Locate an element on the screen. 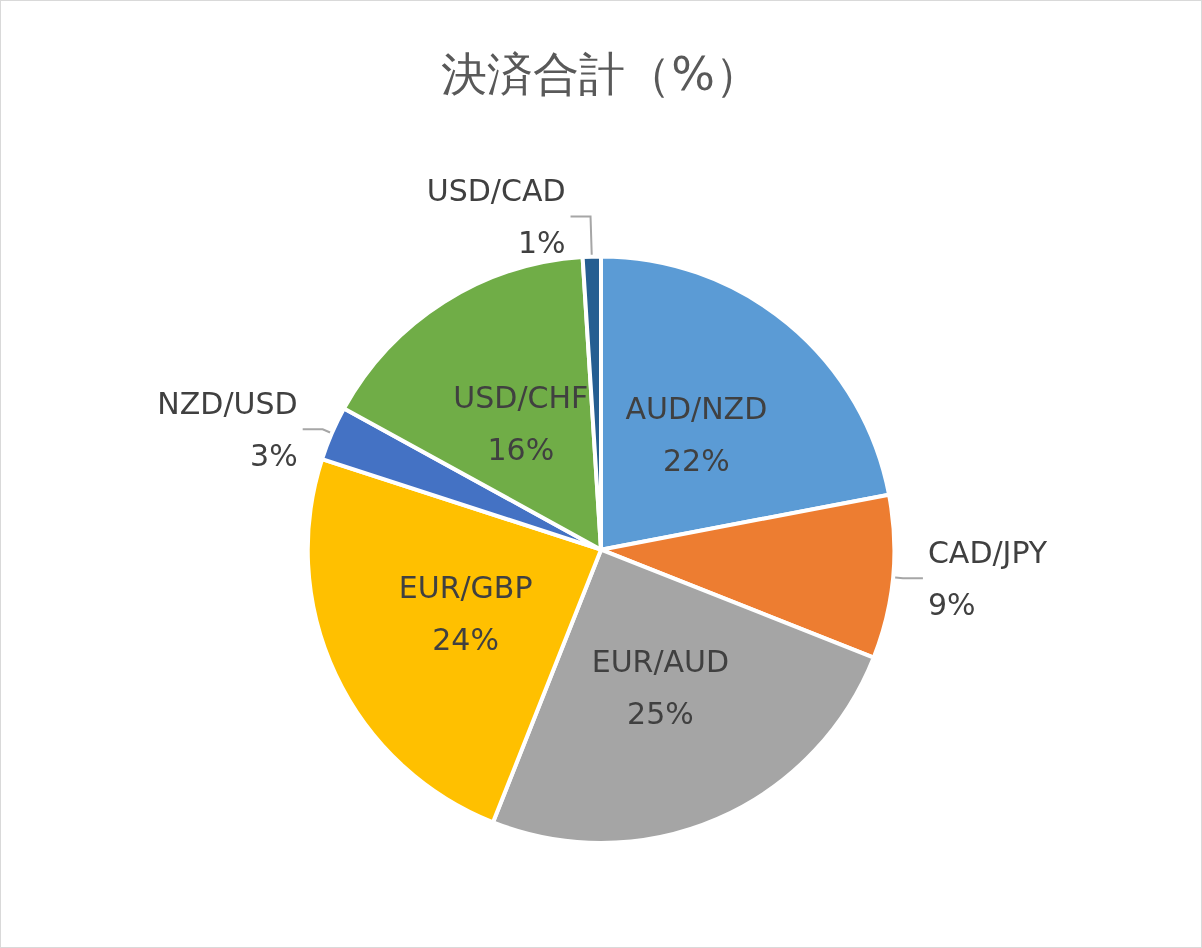 This screenshot has width=1202, height=948. data-label: 1% is located at coordinates (541, 243).